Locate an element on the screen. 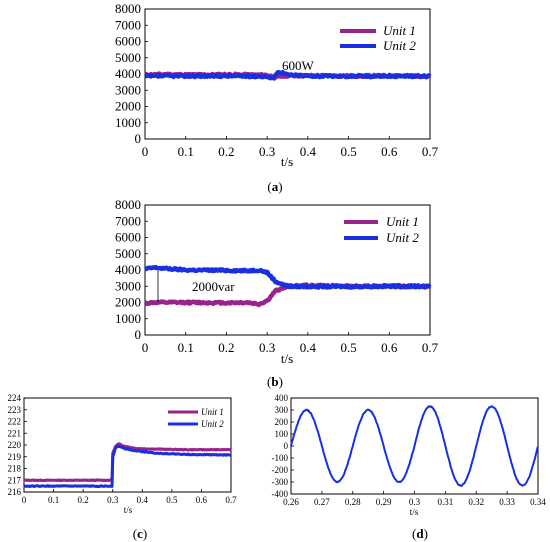 The image size is (550, 542). legend-label-unit1-a: Unit 1 is located at coordinates (399, 30).